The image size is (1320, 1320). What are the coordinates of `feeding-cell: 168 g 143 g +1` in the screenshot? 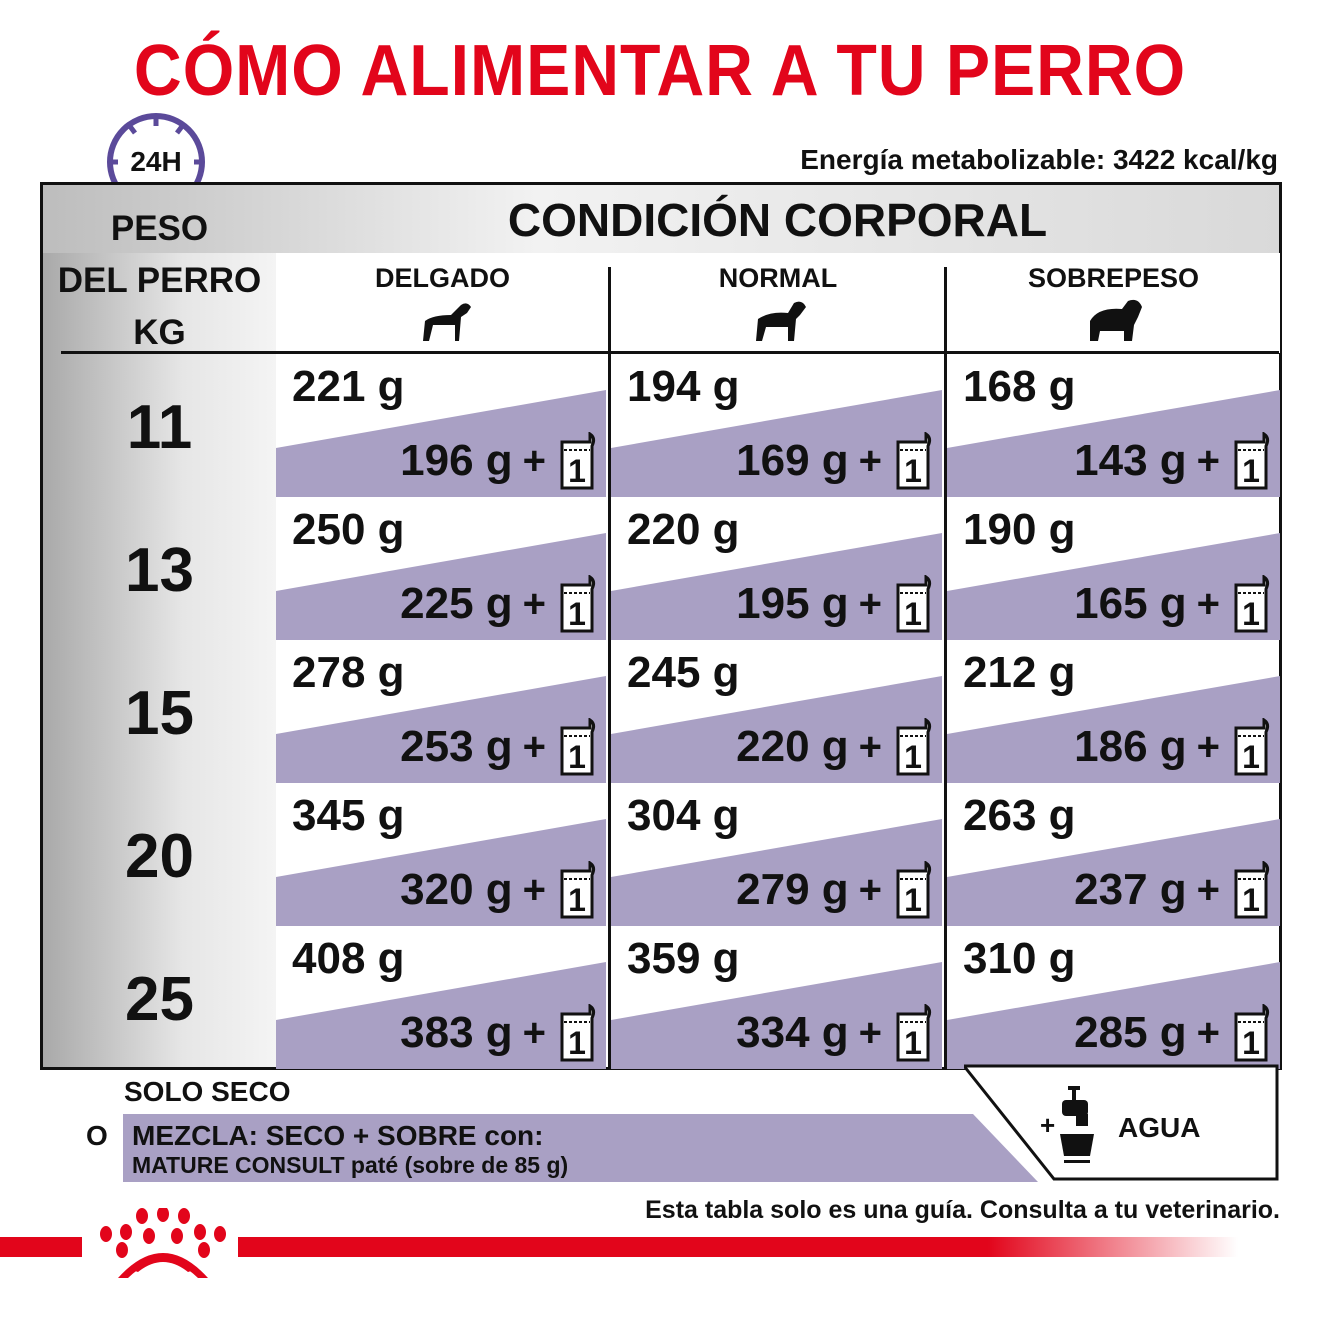 It's located at (1113, 425).